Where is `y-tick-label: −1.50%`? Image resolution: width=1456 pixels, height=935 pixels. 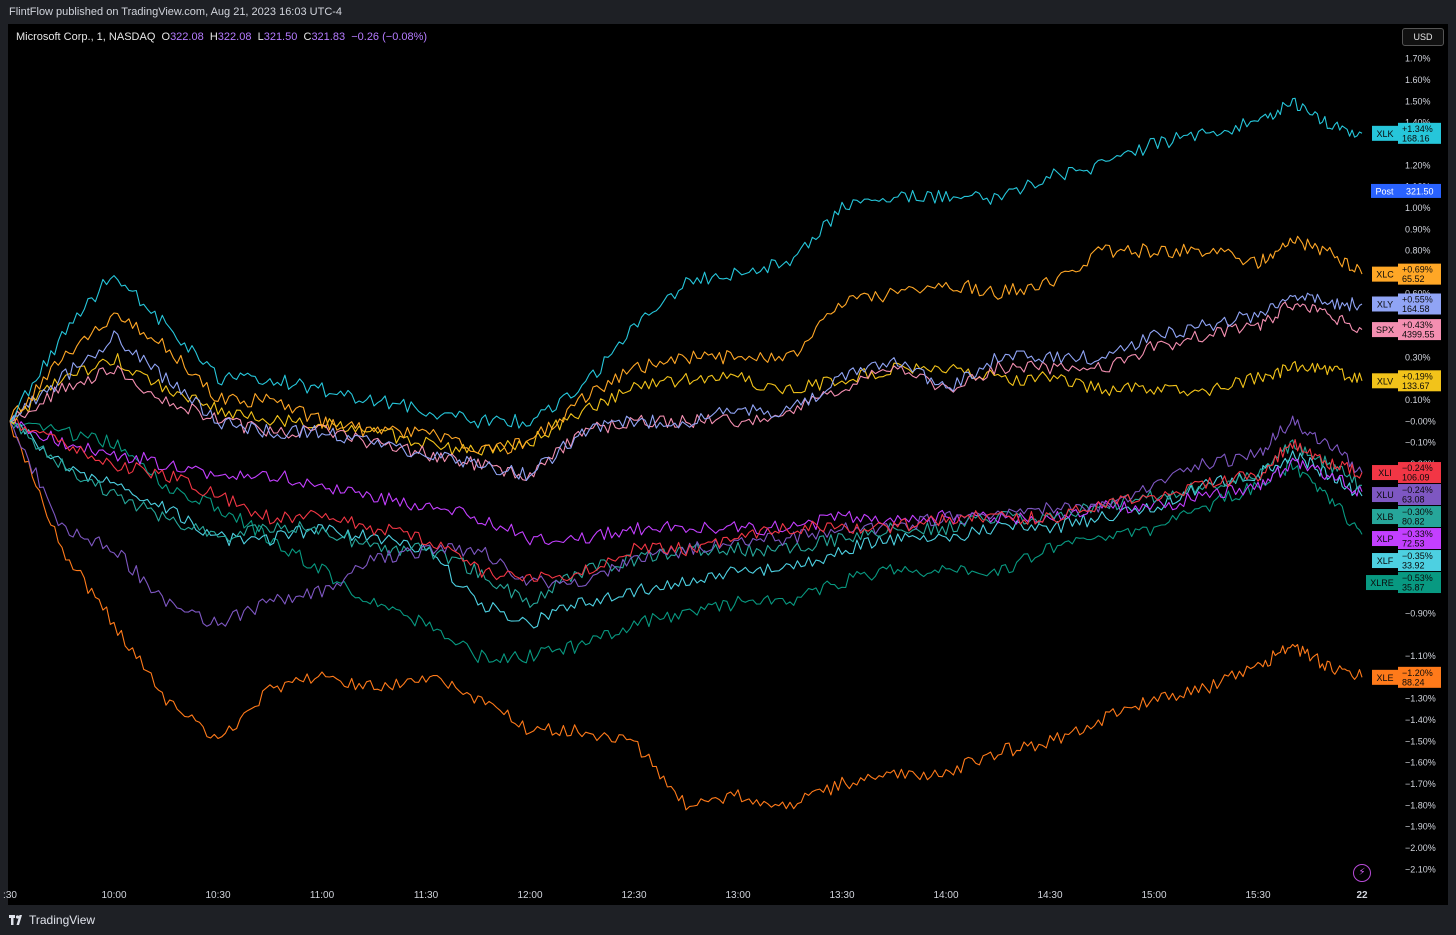 y-tick-label: −1.50% is located at coordinates (1420, 741).